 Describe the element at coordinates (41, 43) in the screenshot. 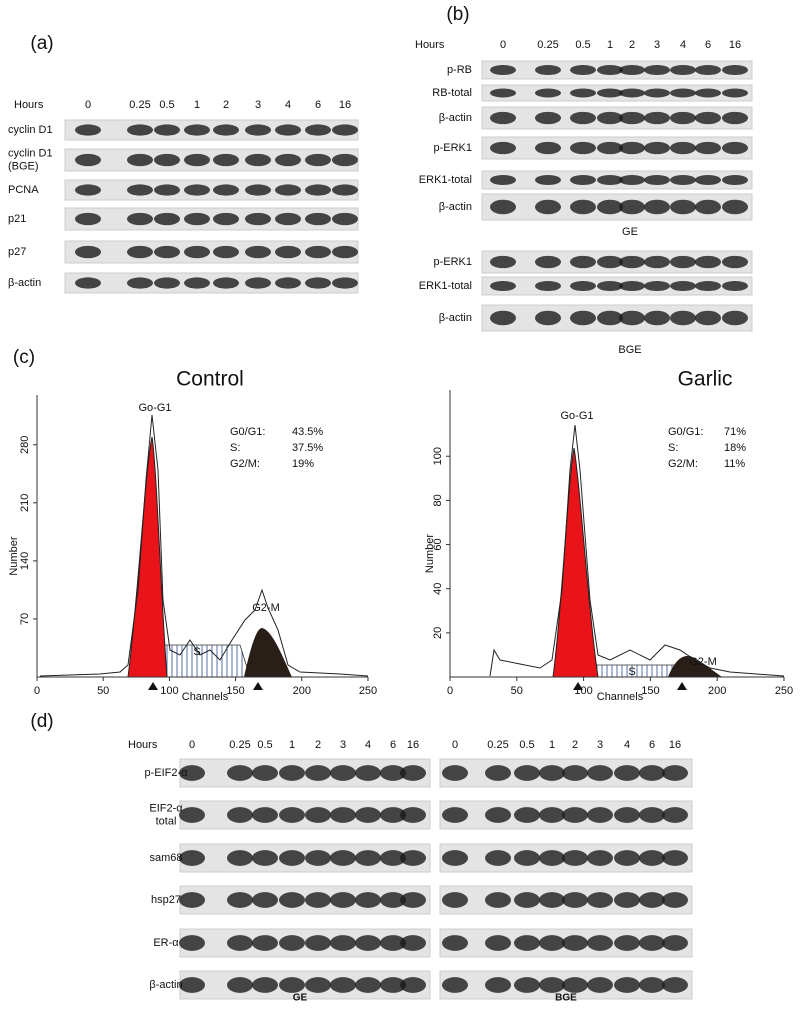

I see `panel-label: (a)` at that location.